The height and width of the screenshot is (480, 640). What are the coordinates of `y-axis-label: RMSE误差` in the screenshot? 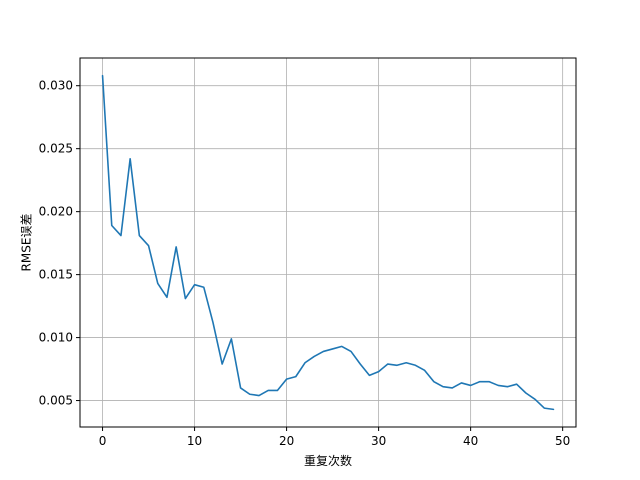 It's located at (27, 243).